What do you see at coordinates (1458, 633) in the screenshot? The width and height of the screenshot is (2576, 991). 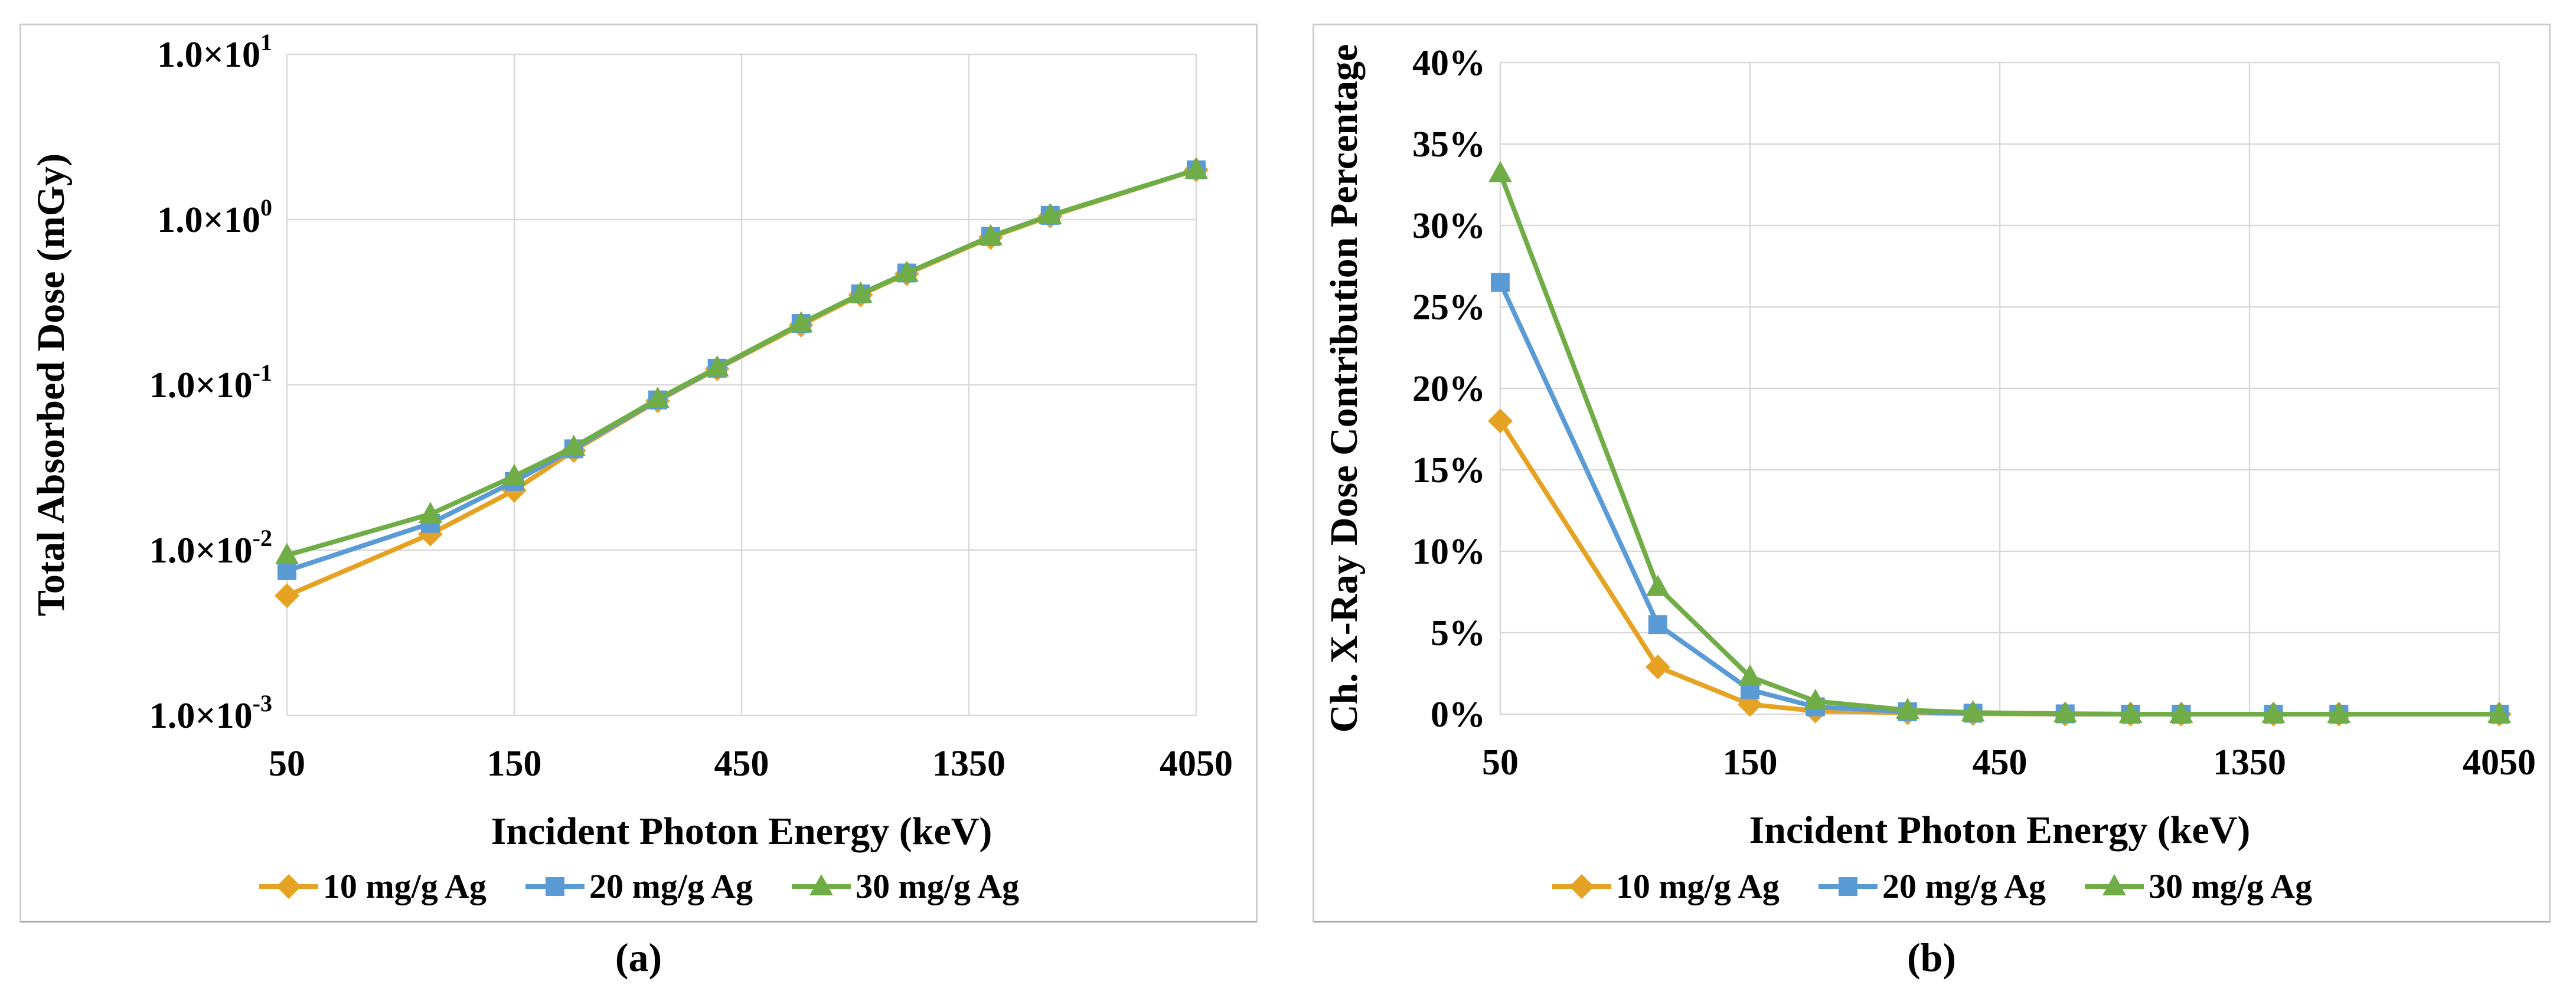 I see `y-tick-label: 5%` at bounding box center [1458, 633].